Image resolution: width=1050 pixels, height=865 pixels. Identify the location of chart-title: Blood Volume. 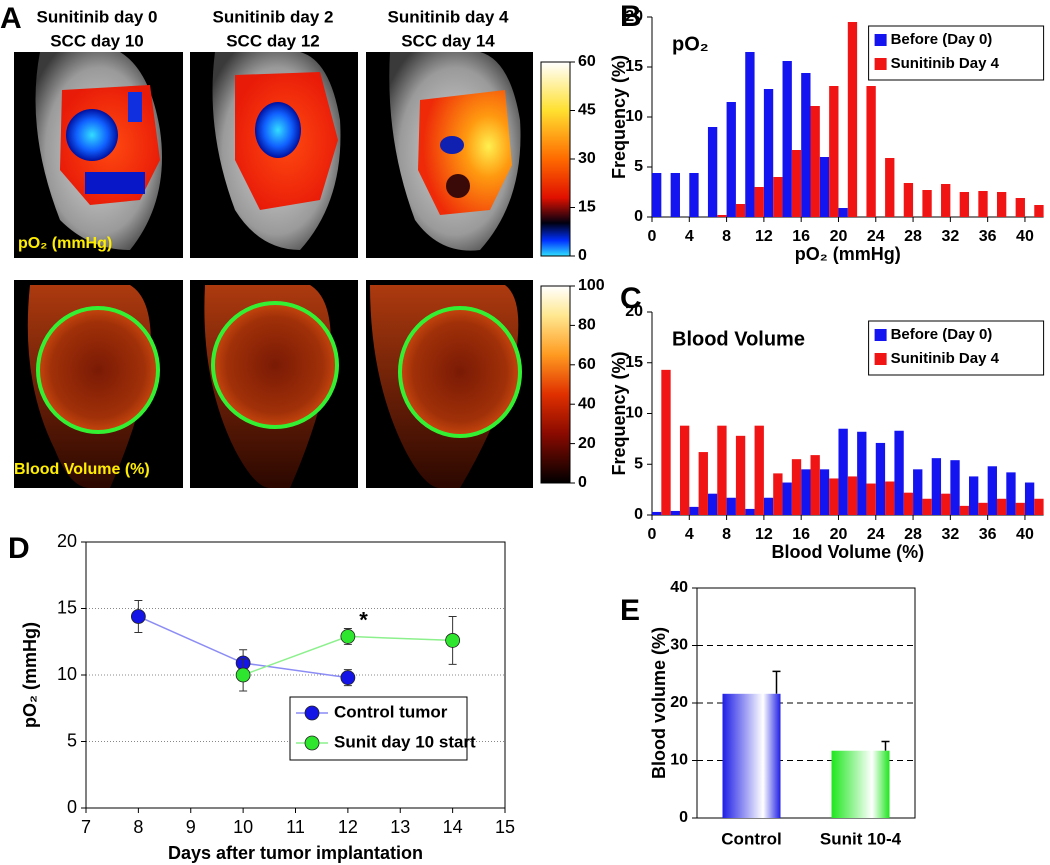
(738, 339).